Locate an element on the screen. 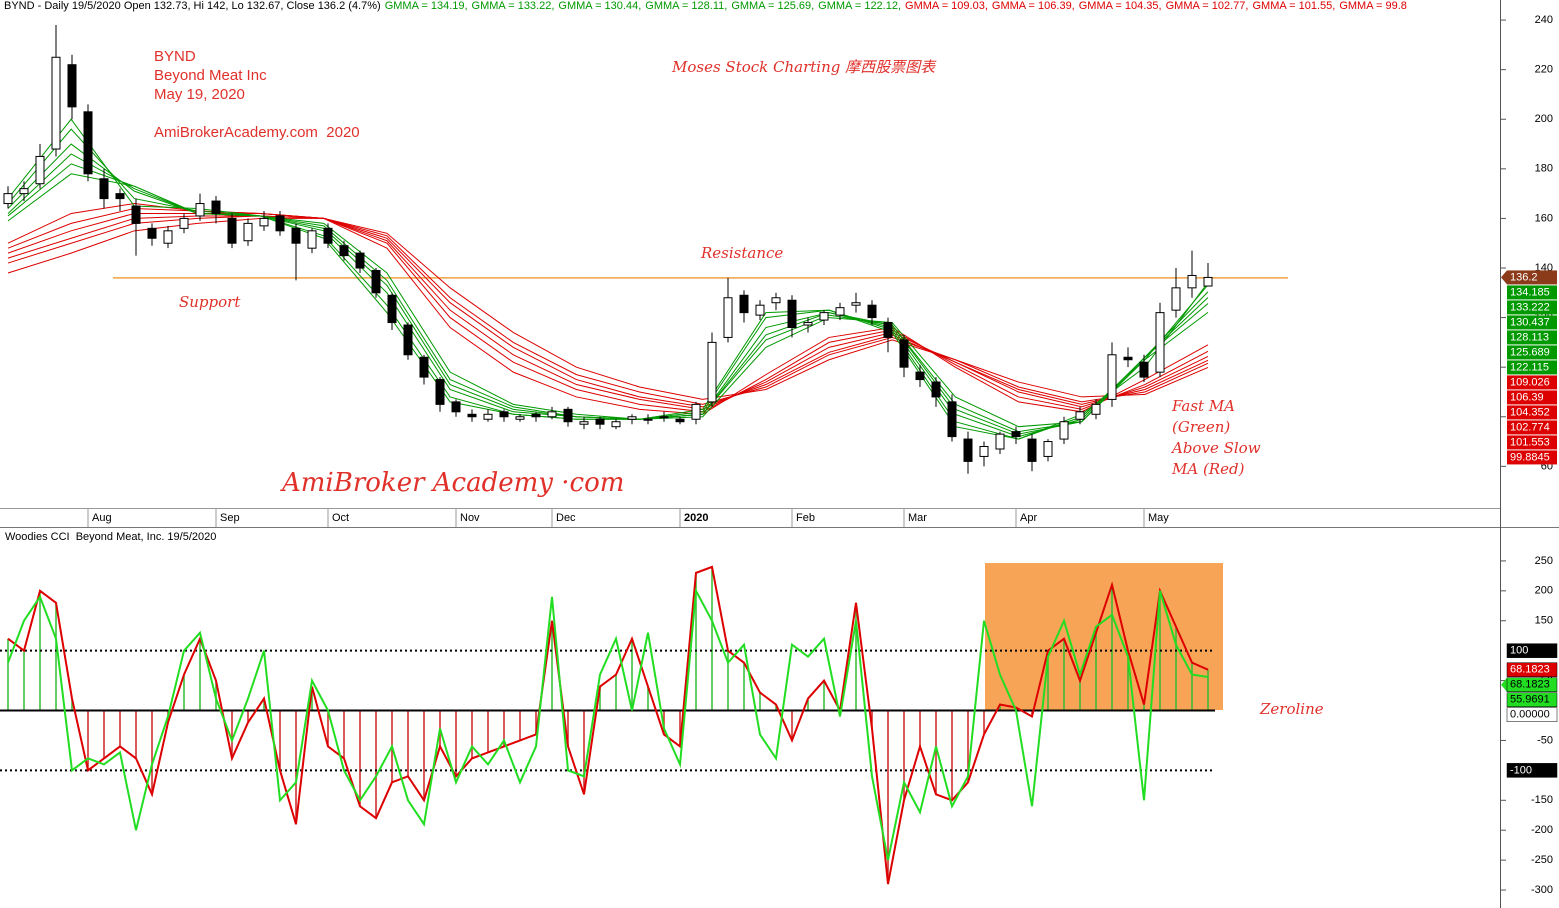 This screenshot has height=908, width=1559. value-label: 128.113 is located at coordinates (1529, 337).